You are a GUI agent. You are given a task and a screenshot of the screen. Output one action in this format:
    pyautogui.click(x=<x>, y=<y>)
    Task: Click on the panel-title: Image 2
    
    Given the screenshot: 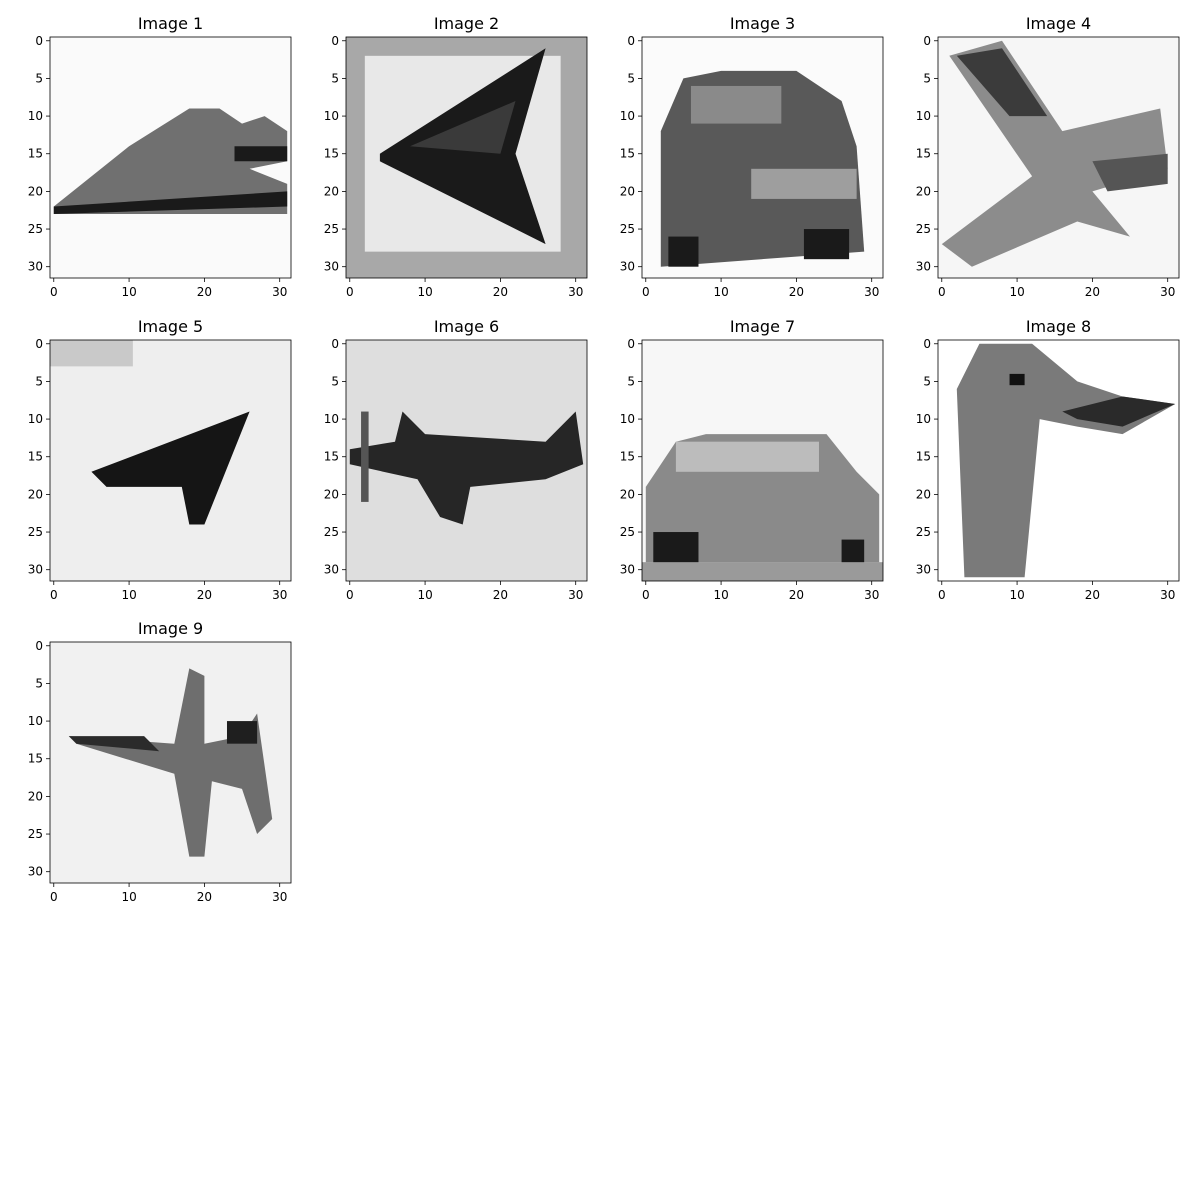 What is the action you would take?
    pyautogui.click(x=466, y=23)
    